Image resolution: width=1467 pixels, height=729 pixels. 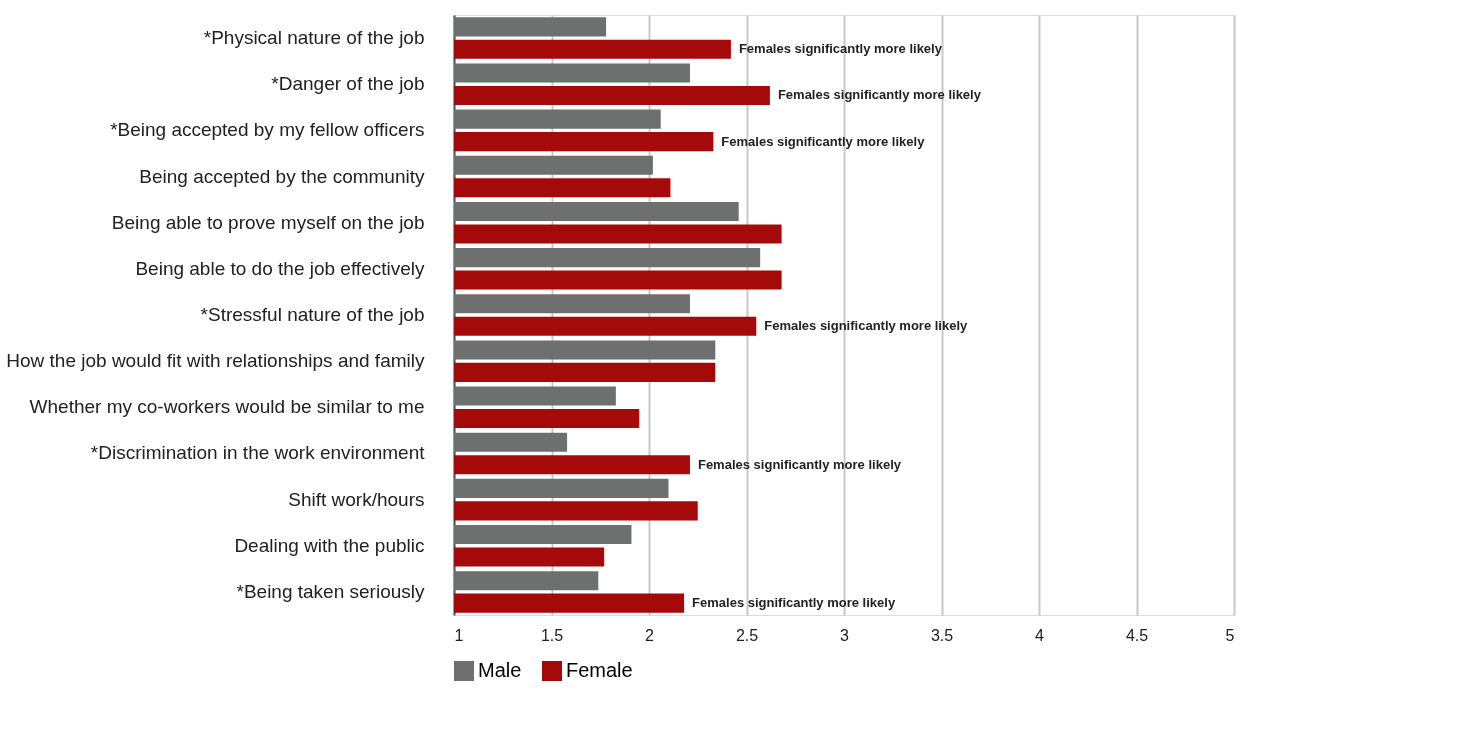 I want to click on y-tick-label: Dealing with the public, so click(x=329, y=545).